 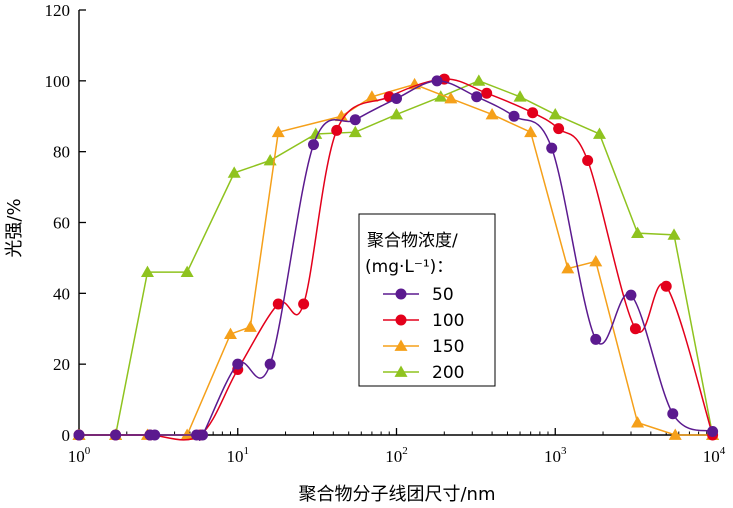 What do you see at coordinates (555, 455) in the screenshot?
I see `x-tick-label: 10³` at bounding box center [555, 455].